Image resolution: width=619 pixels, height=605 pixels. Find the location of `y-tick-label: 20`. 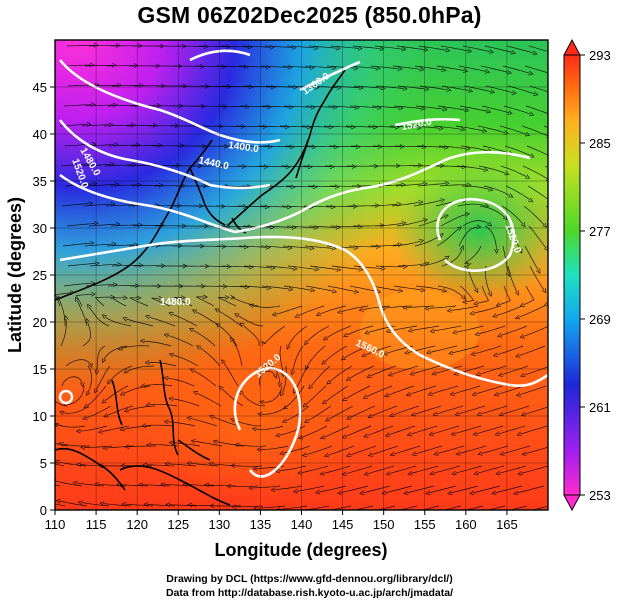

y-tick-label: 20 is located at coordinates (40, 322).